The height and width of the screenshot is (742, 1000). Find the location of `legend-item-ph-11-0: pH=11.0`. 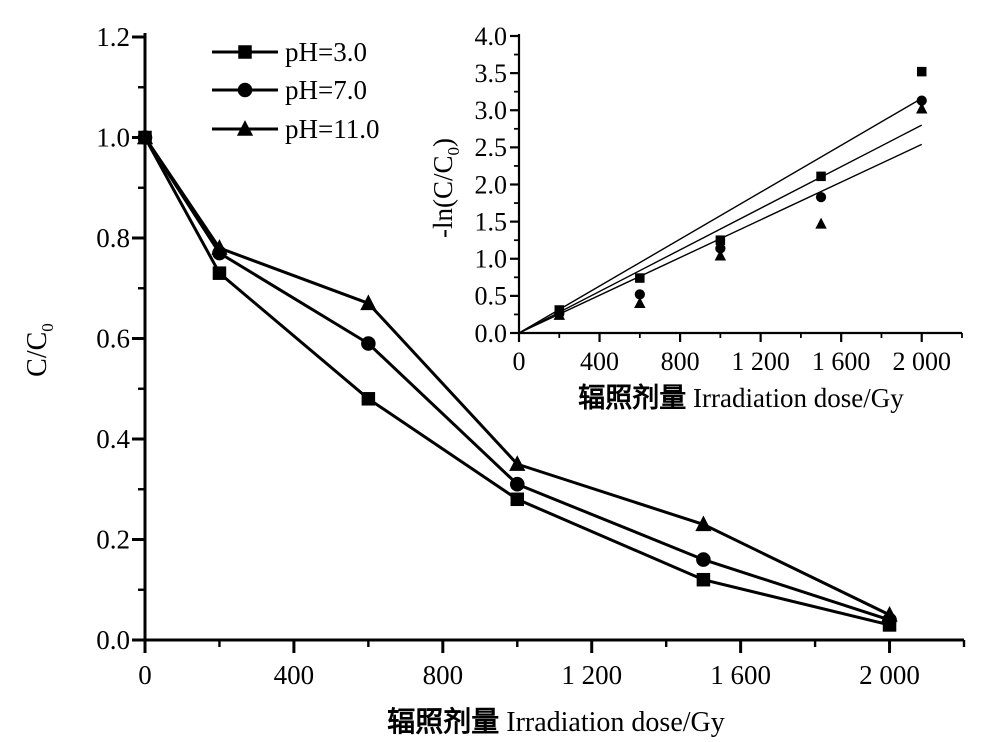

legend-item-ph-11-0: pH=11.0 is located at coordinates (295, 129).